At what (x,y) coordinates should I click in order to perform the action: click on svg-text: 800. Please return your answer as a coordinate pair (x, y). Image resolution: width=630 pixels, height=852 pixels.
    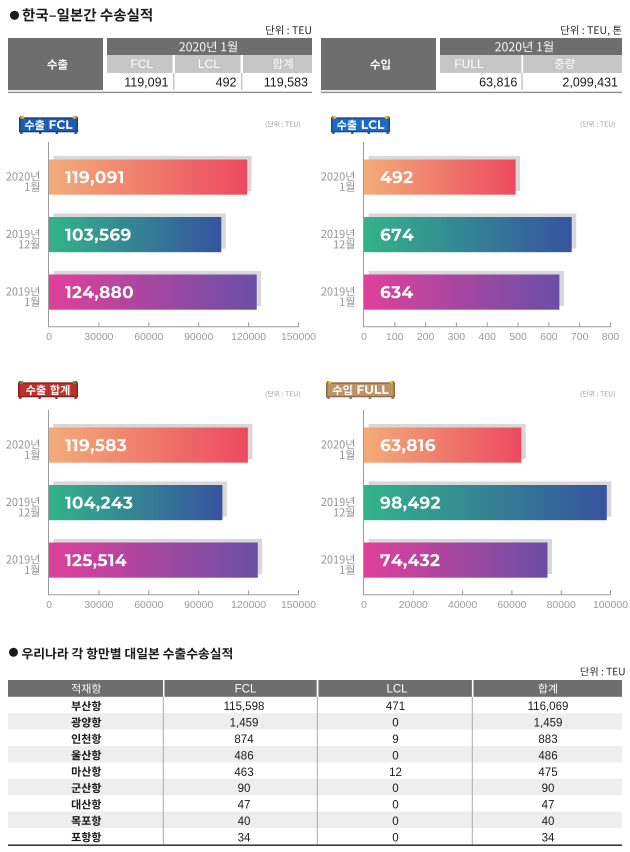
    Looking at the image, I should click on (611, 337).